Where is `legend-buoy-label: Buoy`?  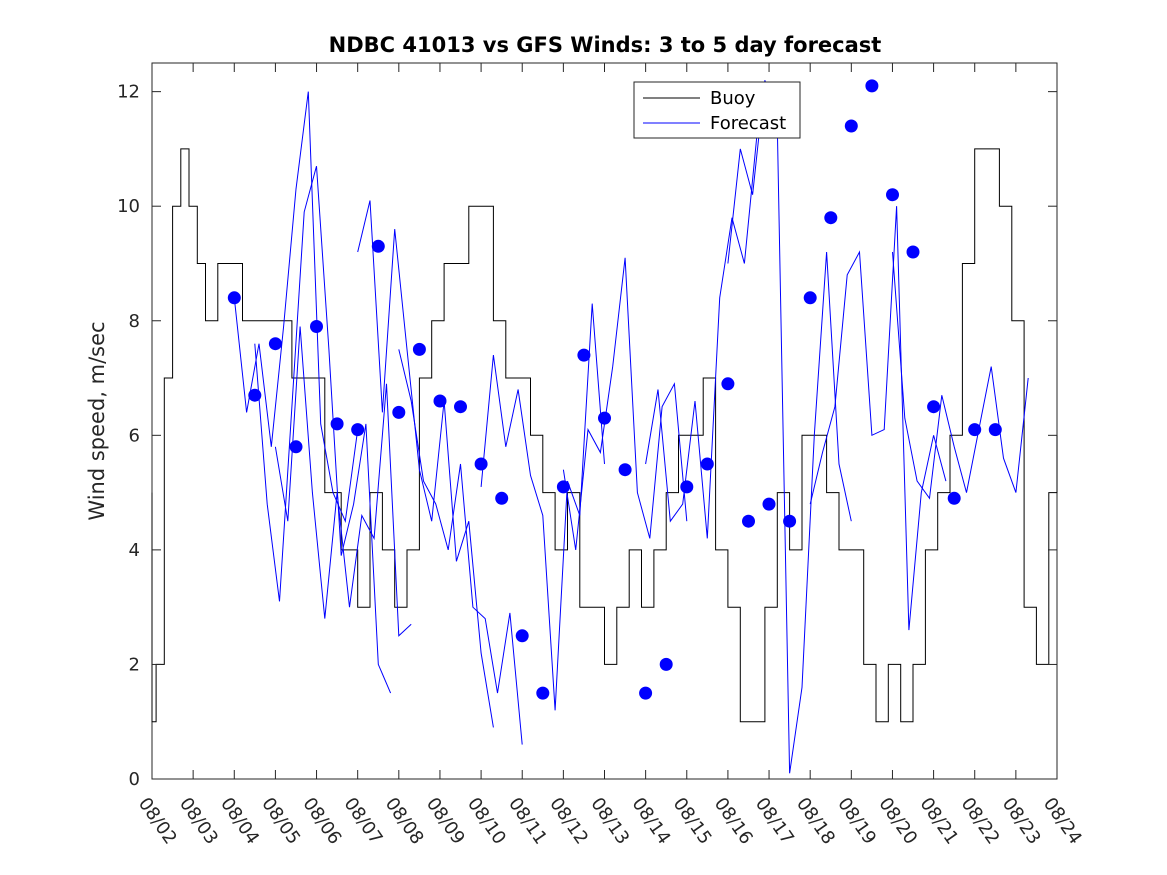
legend-buoy-label: Buoy is located at coordinates (733, 98).